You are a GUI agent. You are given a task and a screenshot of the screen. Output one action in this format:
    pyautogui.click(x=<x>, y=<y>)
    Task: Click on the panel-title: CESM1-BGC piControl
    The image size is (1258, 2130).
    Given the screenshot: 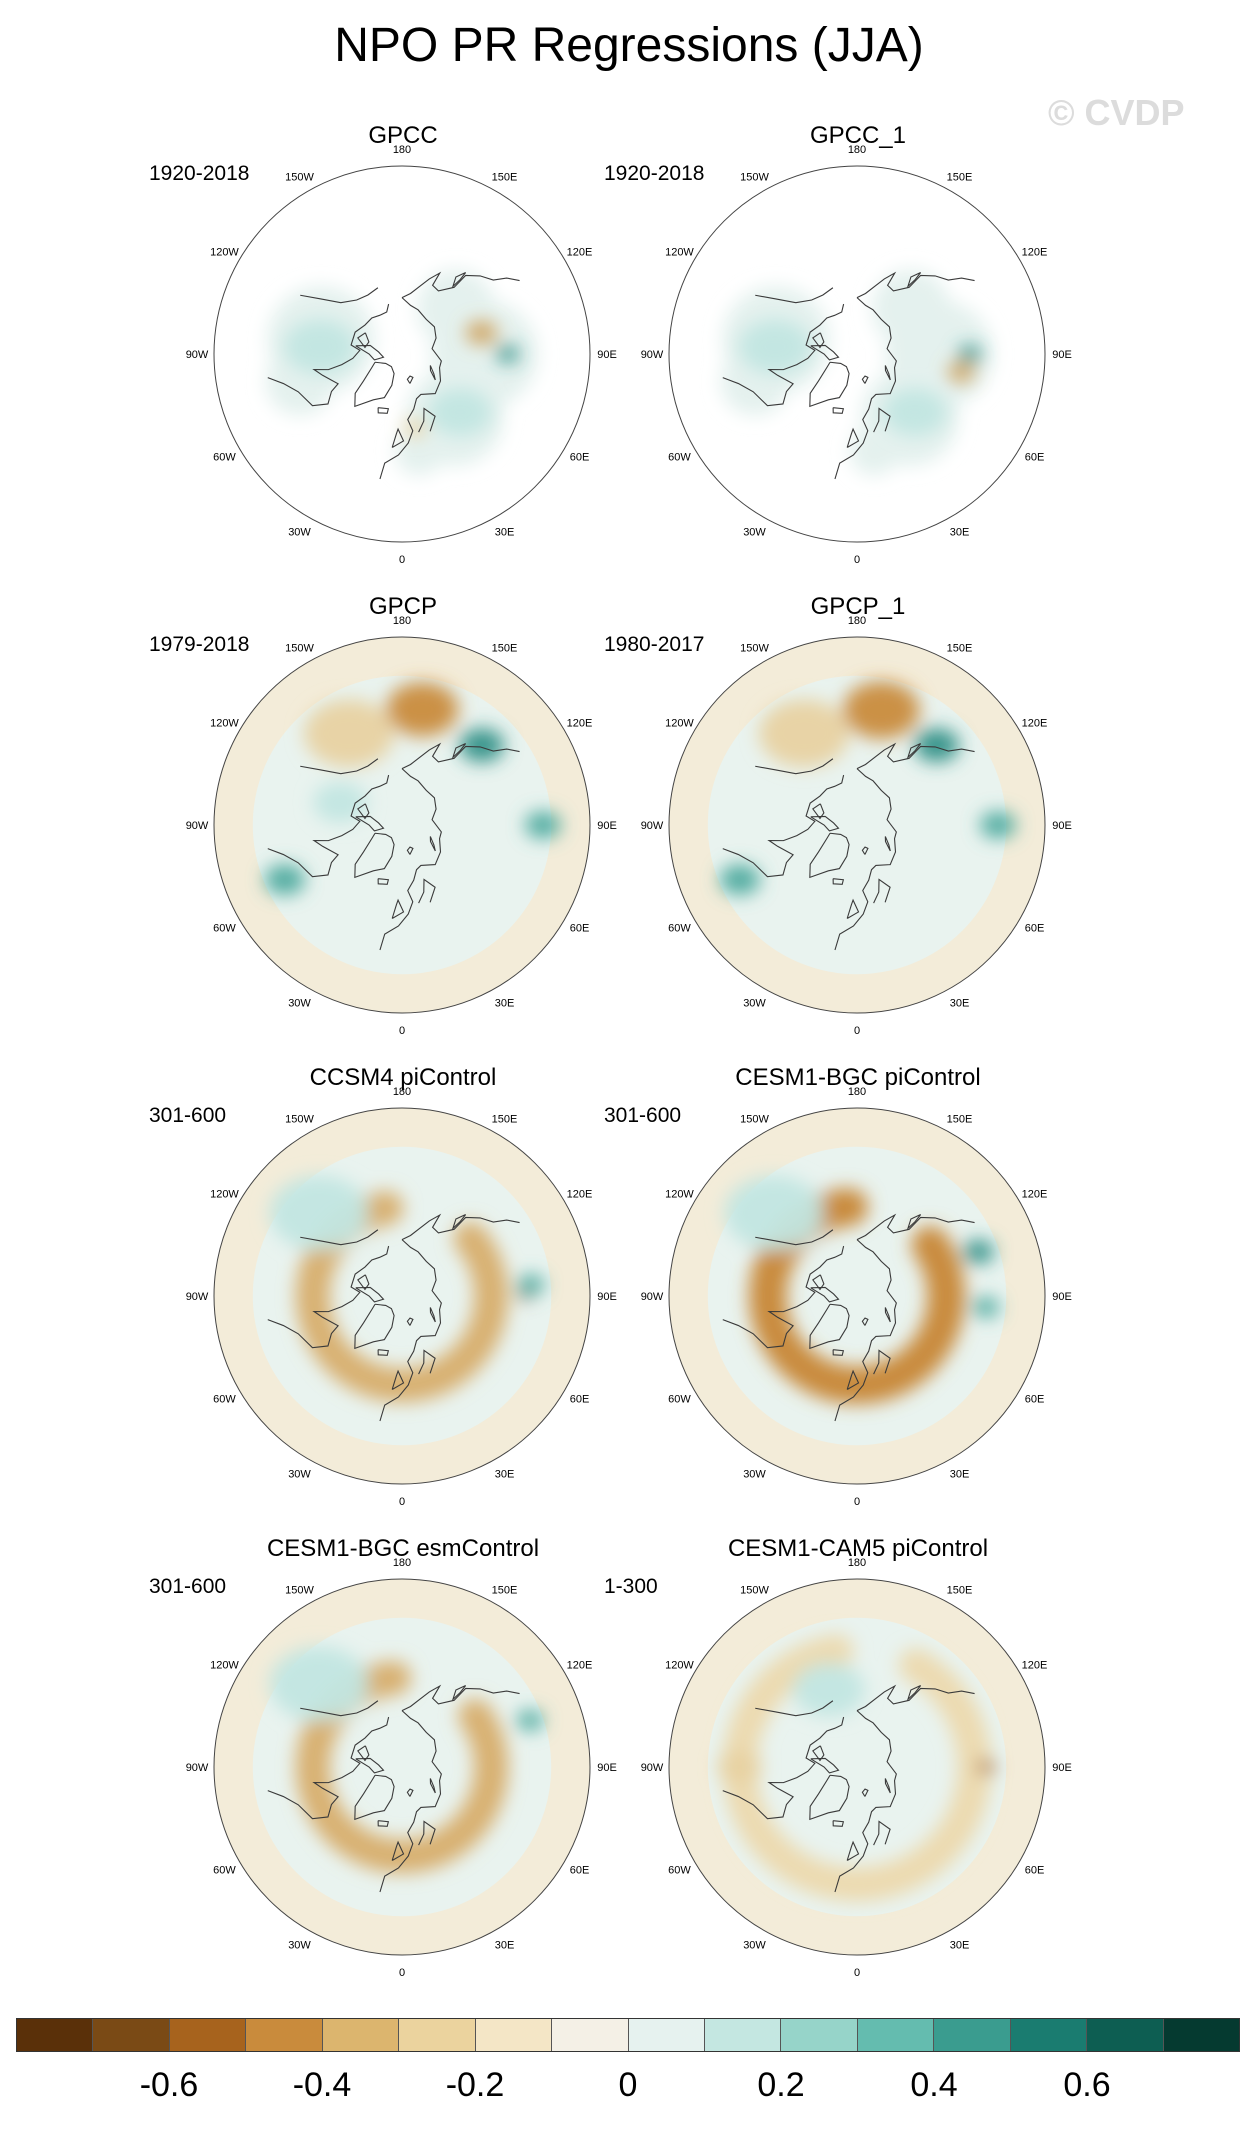 What is the action you would take?
    pyautogui.click(x=858, y=1077)
    